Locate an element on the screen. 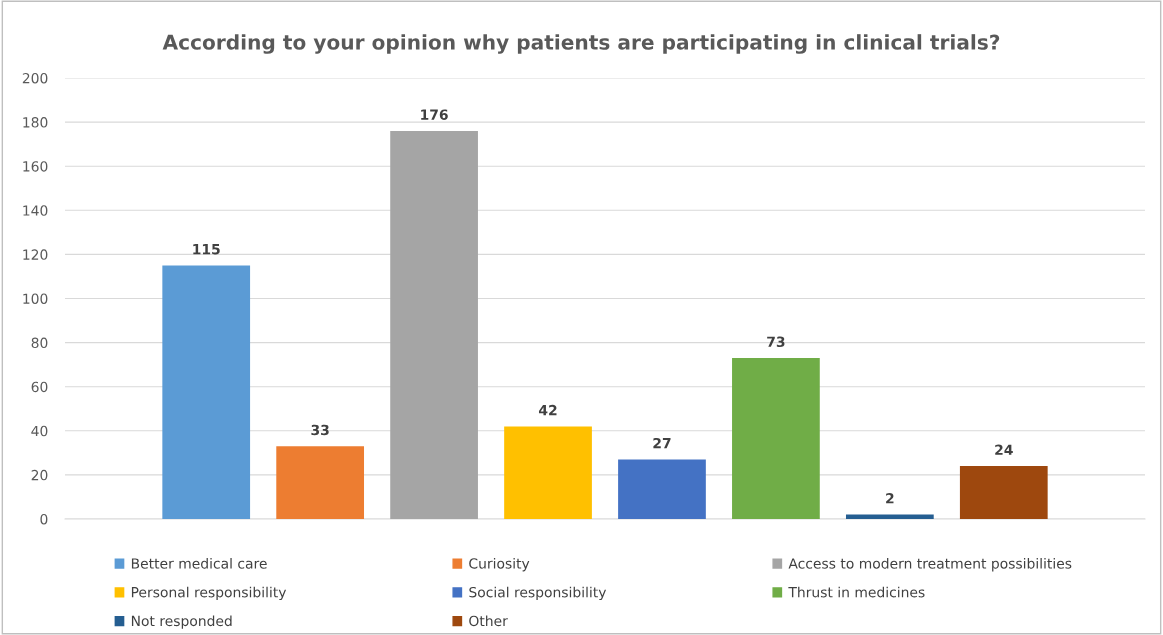 This screenshot has width=1163, height=635. y-tick-label: 180 is located at coordinates (35, 122).